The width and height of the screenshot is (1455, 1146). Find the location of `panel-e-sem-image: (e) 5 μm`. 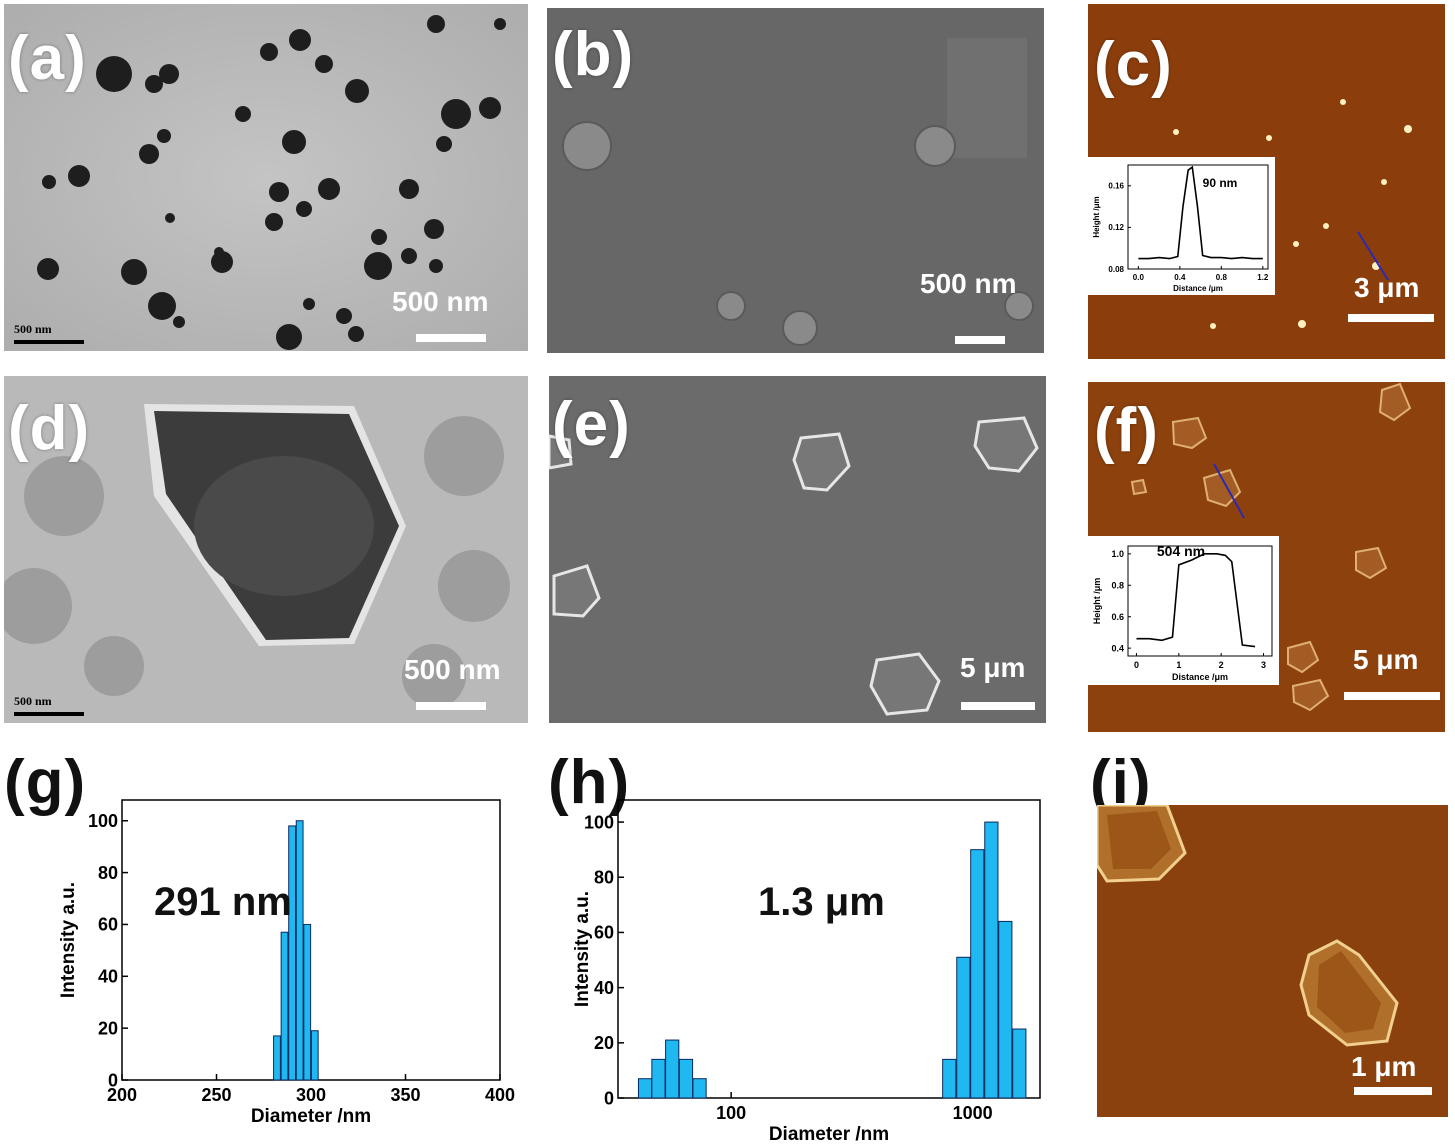

panel-e-sem-image: (e) 5 μm is located at coordinates (797, 549).